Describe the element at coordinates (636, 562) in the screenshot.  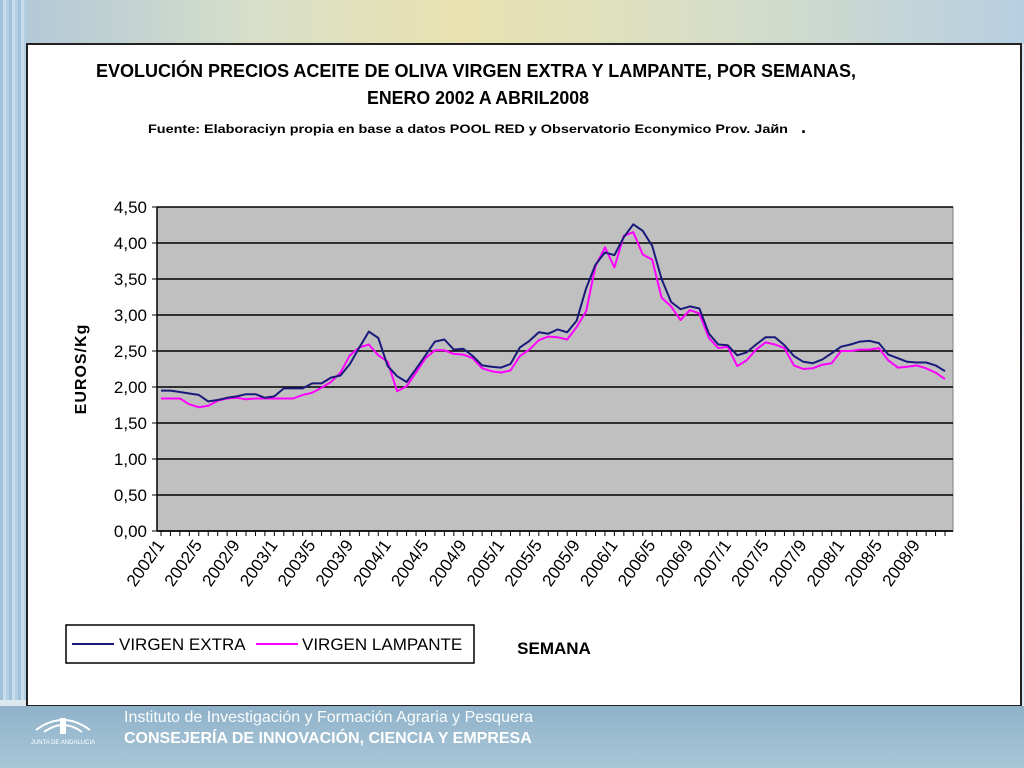
I see `x-tick-label: 2006/5` at that location.